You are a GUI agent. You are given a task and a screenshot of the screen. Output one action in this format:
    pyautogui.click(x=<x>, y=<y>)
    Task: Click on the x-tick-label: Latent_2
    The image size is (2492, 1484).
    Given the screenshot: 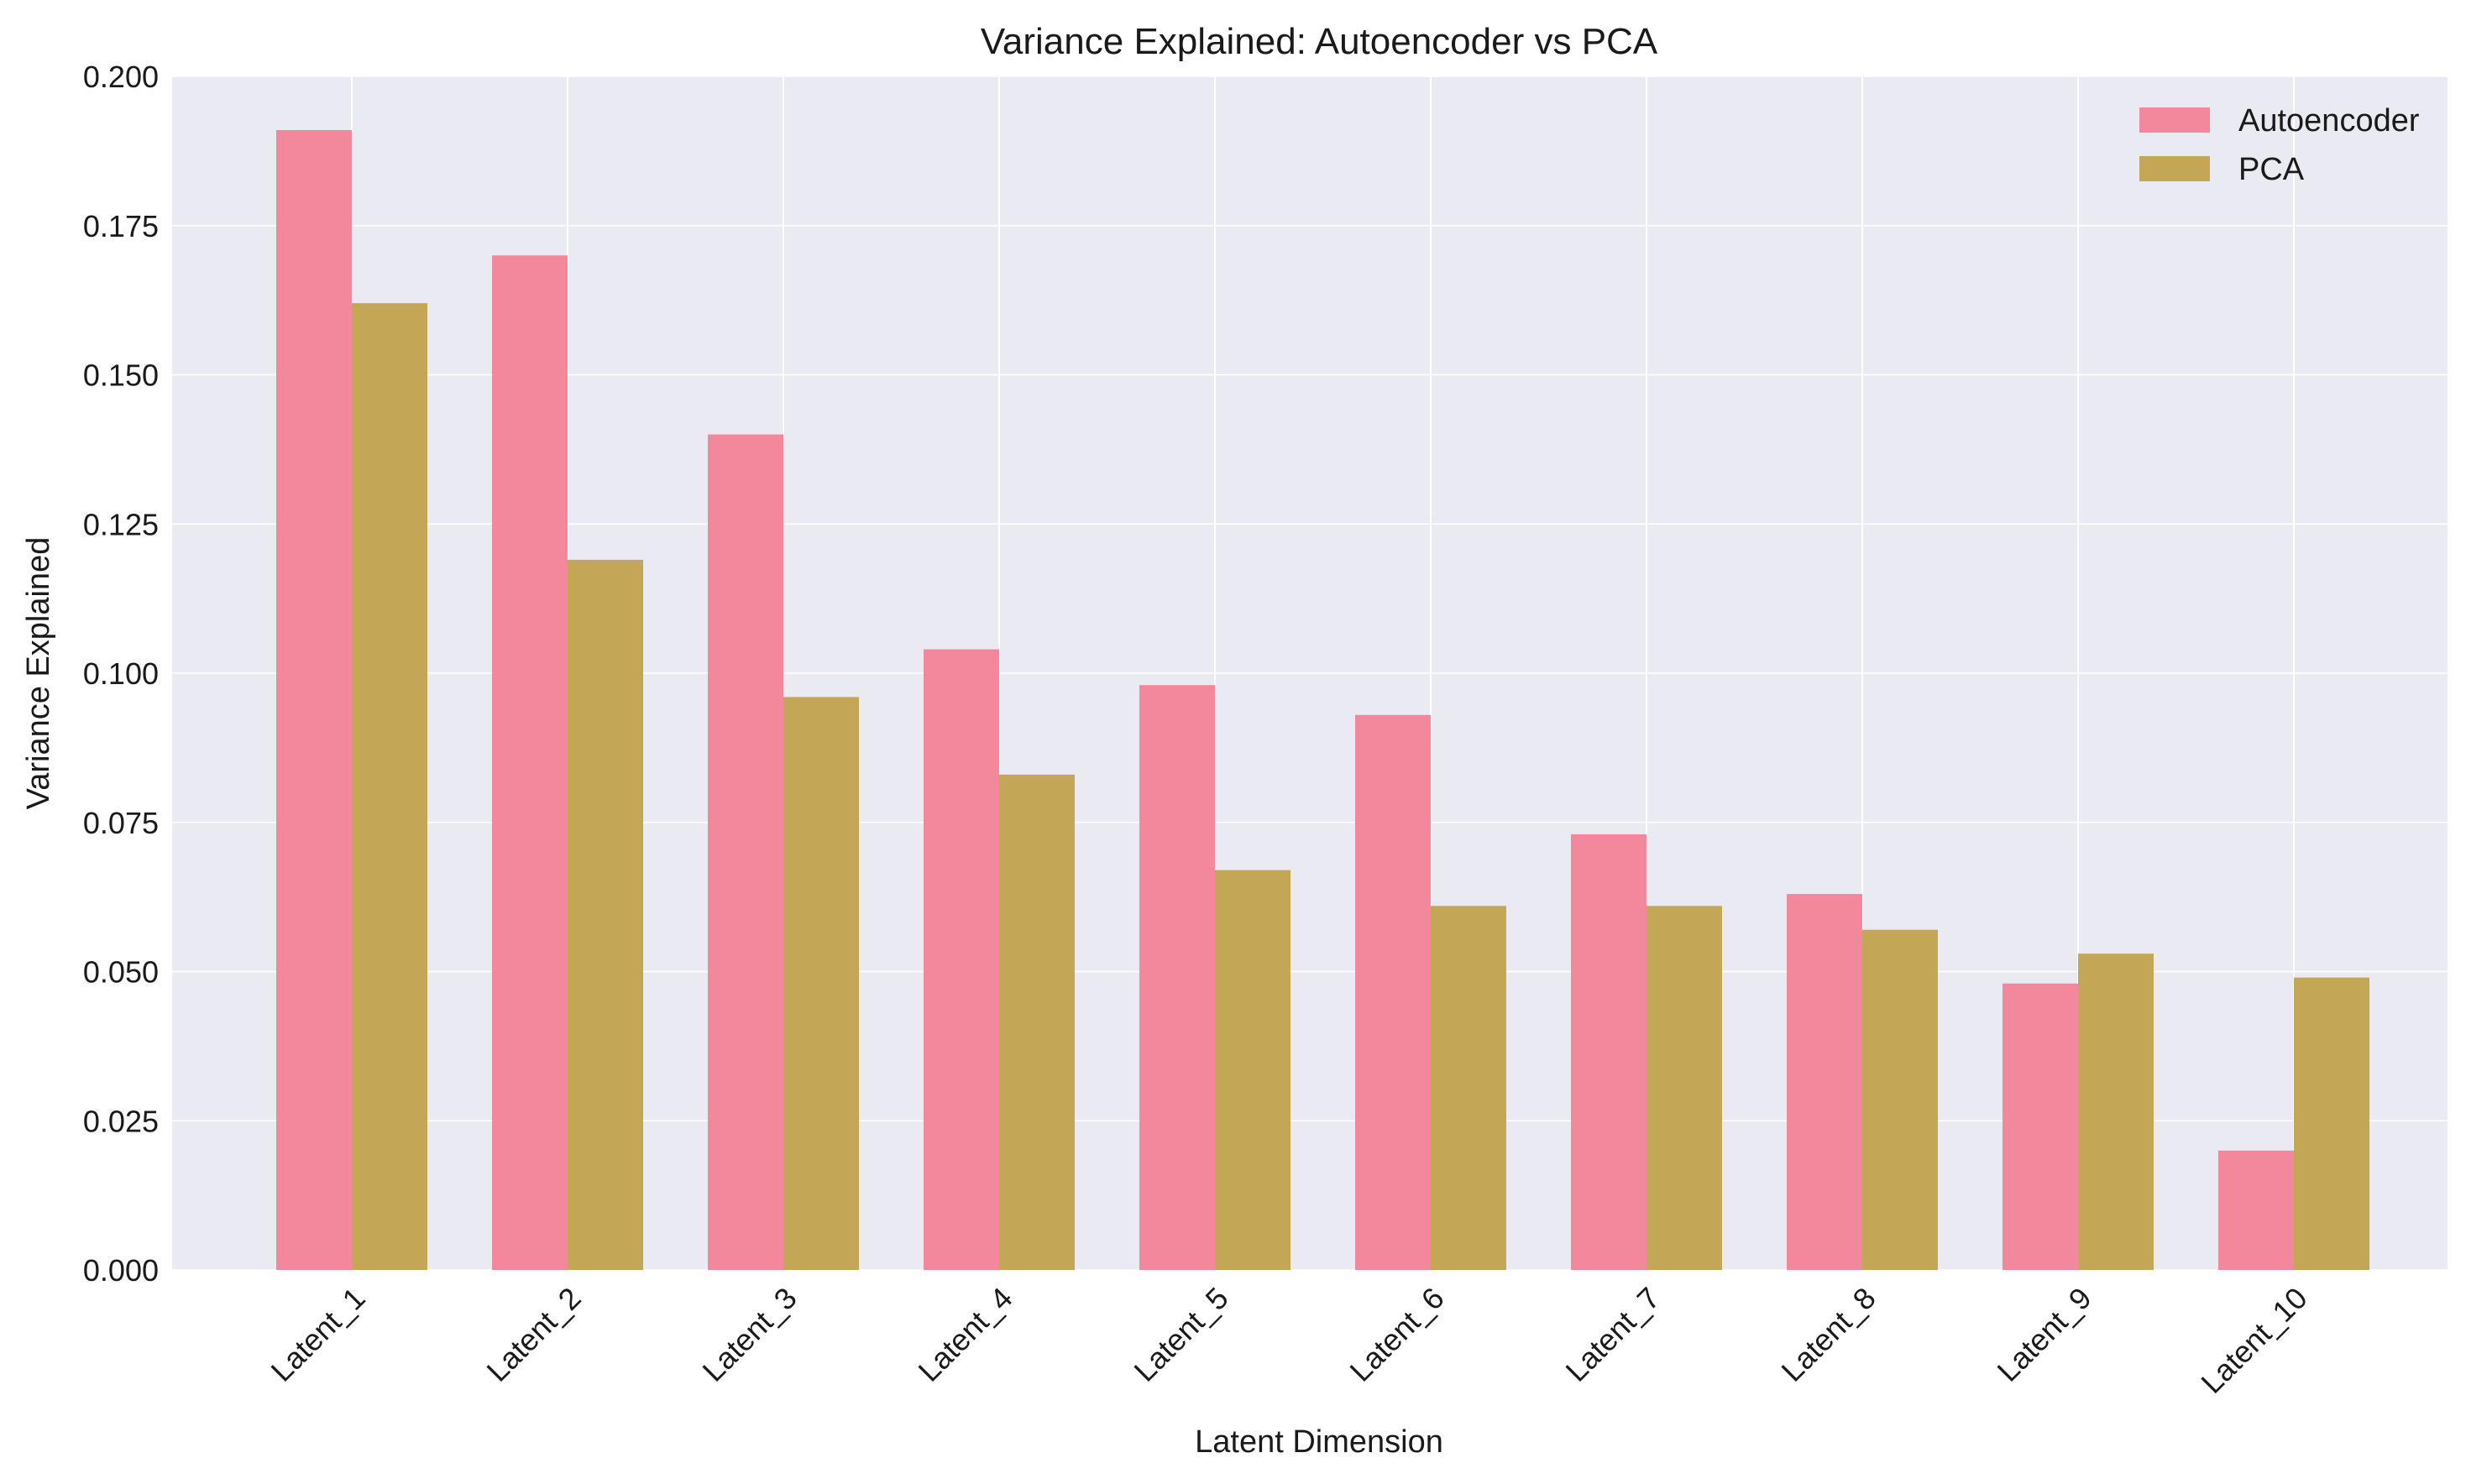 What is the action you would take?
    pyautogui.click(x=534, y=1334)
    